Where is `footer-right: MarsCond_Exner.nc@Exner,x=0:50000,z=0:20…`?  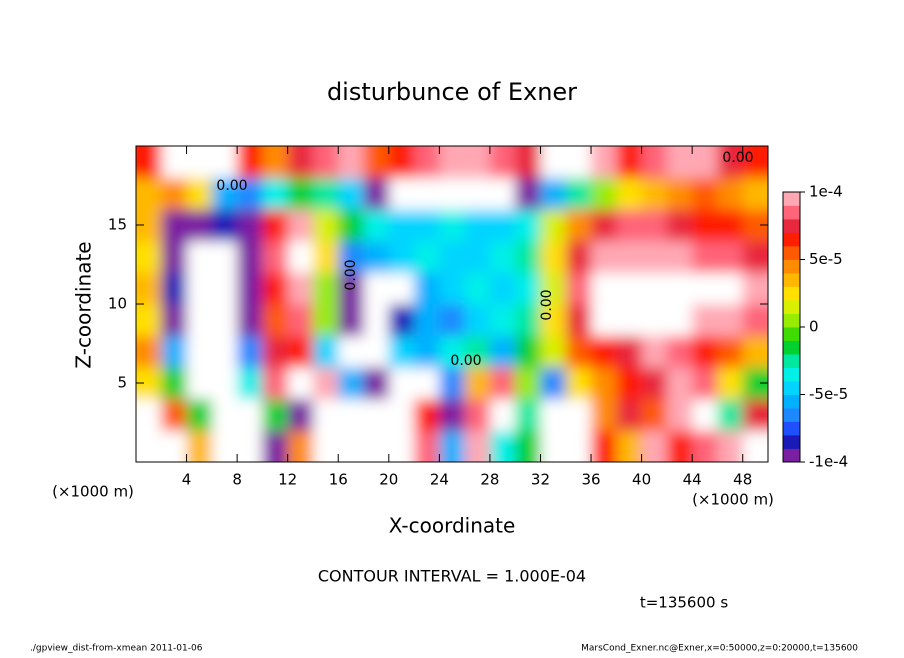
footer-right: MarsCond_Exner.nc@Exner,x=0:50000,z=0:20… is located at coordinates (719, 649).